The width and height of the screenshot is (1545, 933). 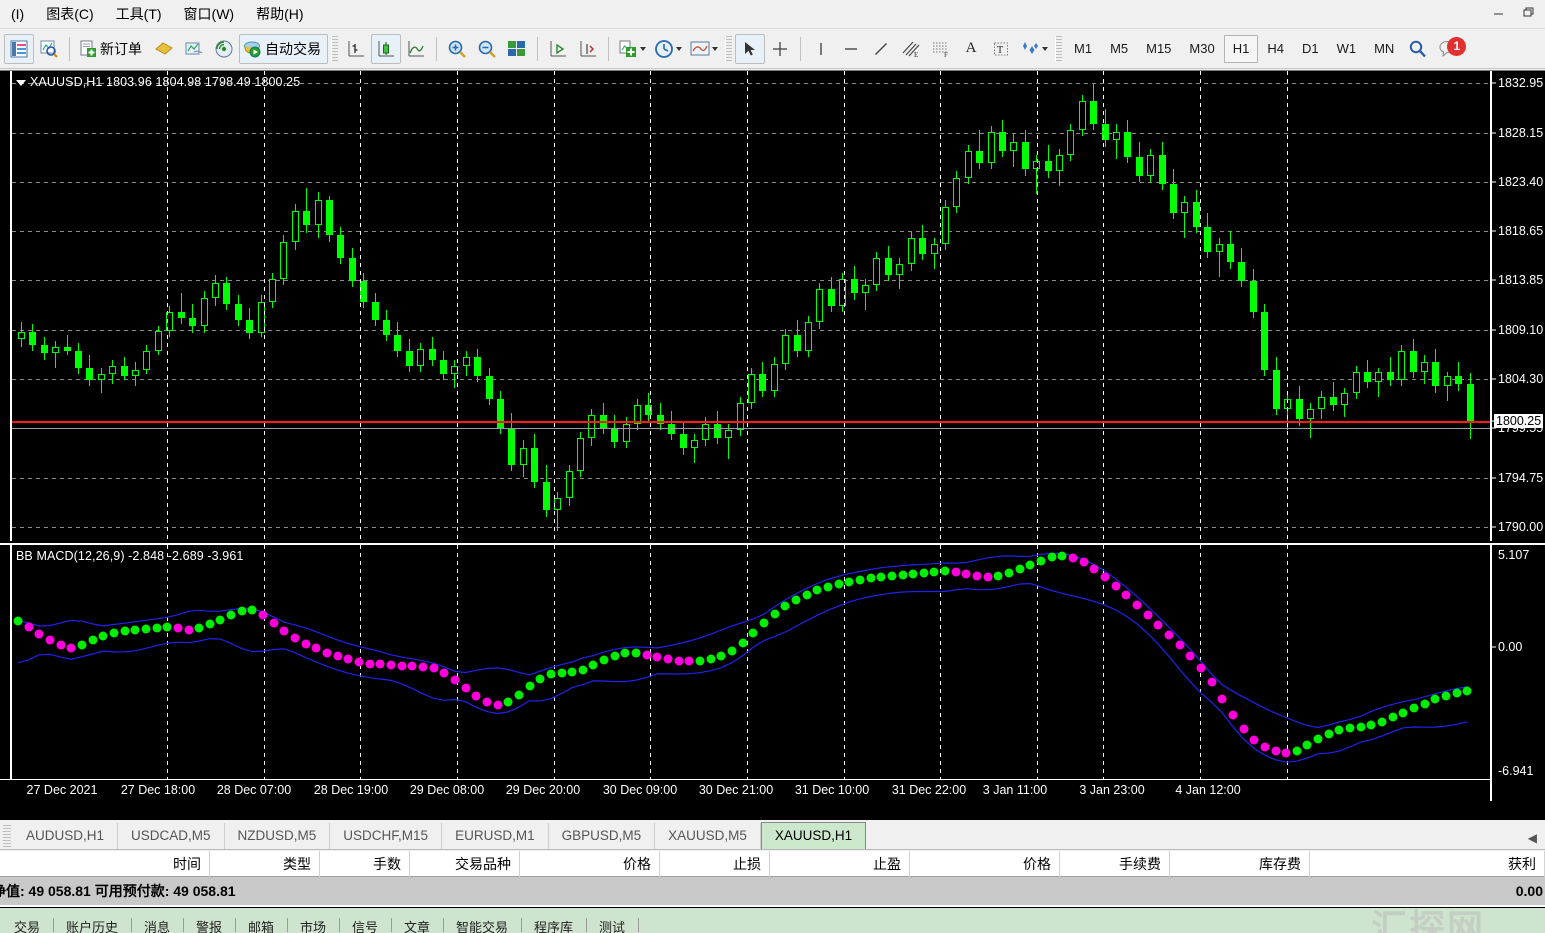 What do you see at coordinates (554, 926) in the screenshot?
I see `terminal-tab-9: 程序库` at bounding box center [554, 926].